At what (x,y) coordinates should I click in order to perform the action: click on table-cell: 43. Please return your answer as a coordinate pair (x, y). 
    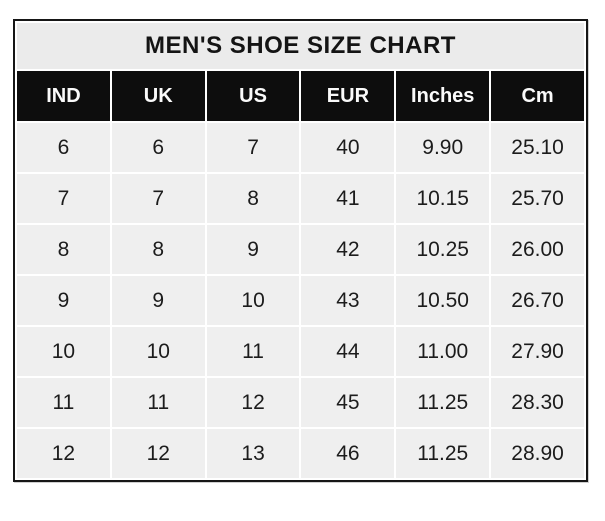
    Looking at the image, I should click on (348, 300).